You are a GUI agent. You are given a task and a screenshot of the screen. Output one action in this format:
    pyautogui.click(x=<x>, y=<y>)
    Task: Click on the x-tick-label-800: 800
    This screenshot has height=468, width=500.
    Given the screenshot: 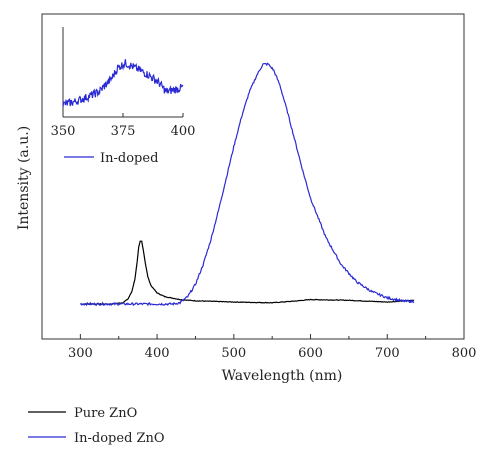 What is the action you would take?
    pyautogui.click(x=464, y=353)
    